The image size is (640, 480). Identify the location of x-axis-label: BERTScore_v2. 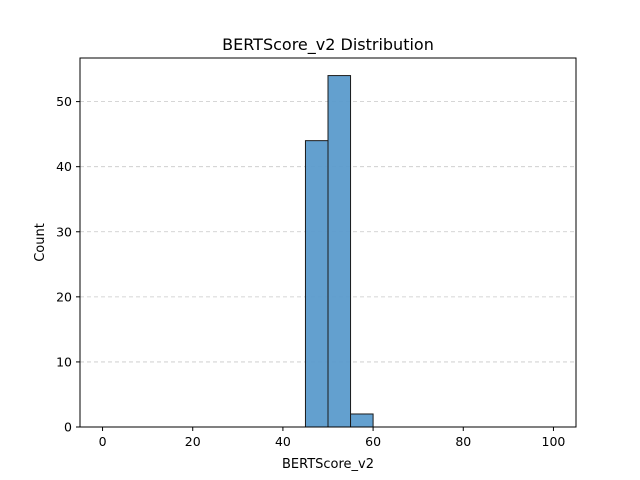
(328, 464).